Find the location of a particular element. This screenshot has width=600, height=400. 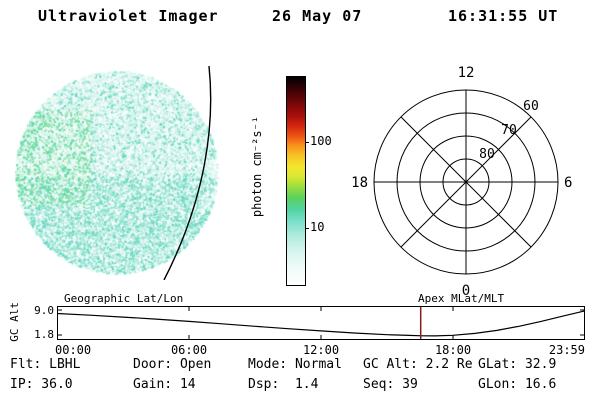

mlat-label-60: 60 is located at coordinates (531, 106).